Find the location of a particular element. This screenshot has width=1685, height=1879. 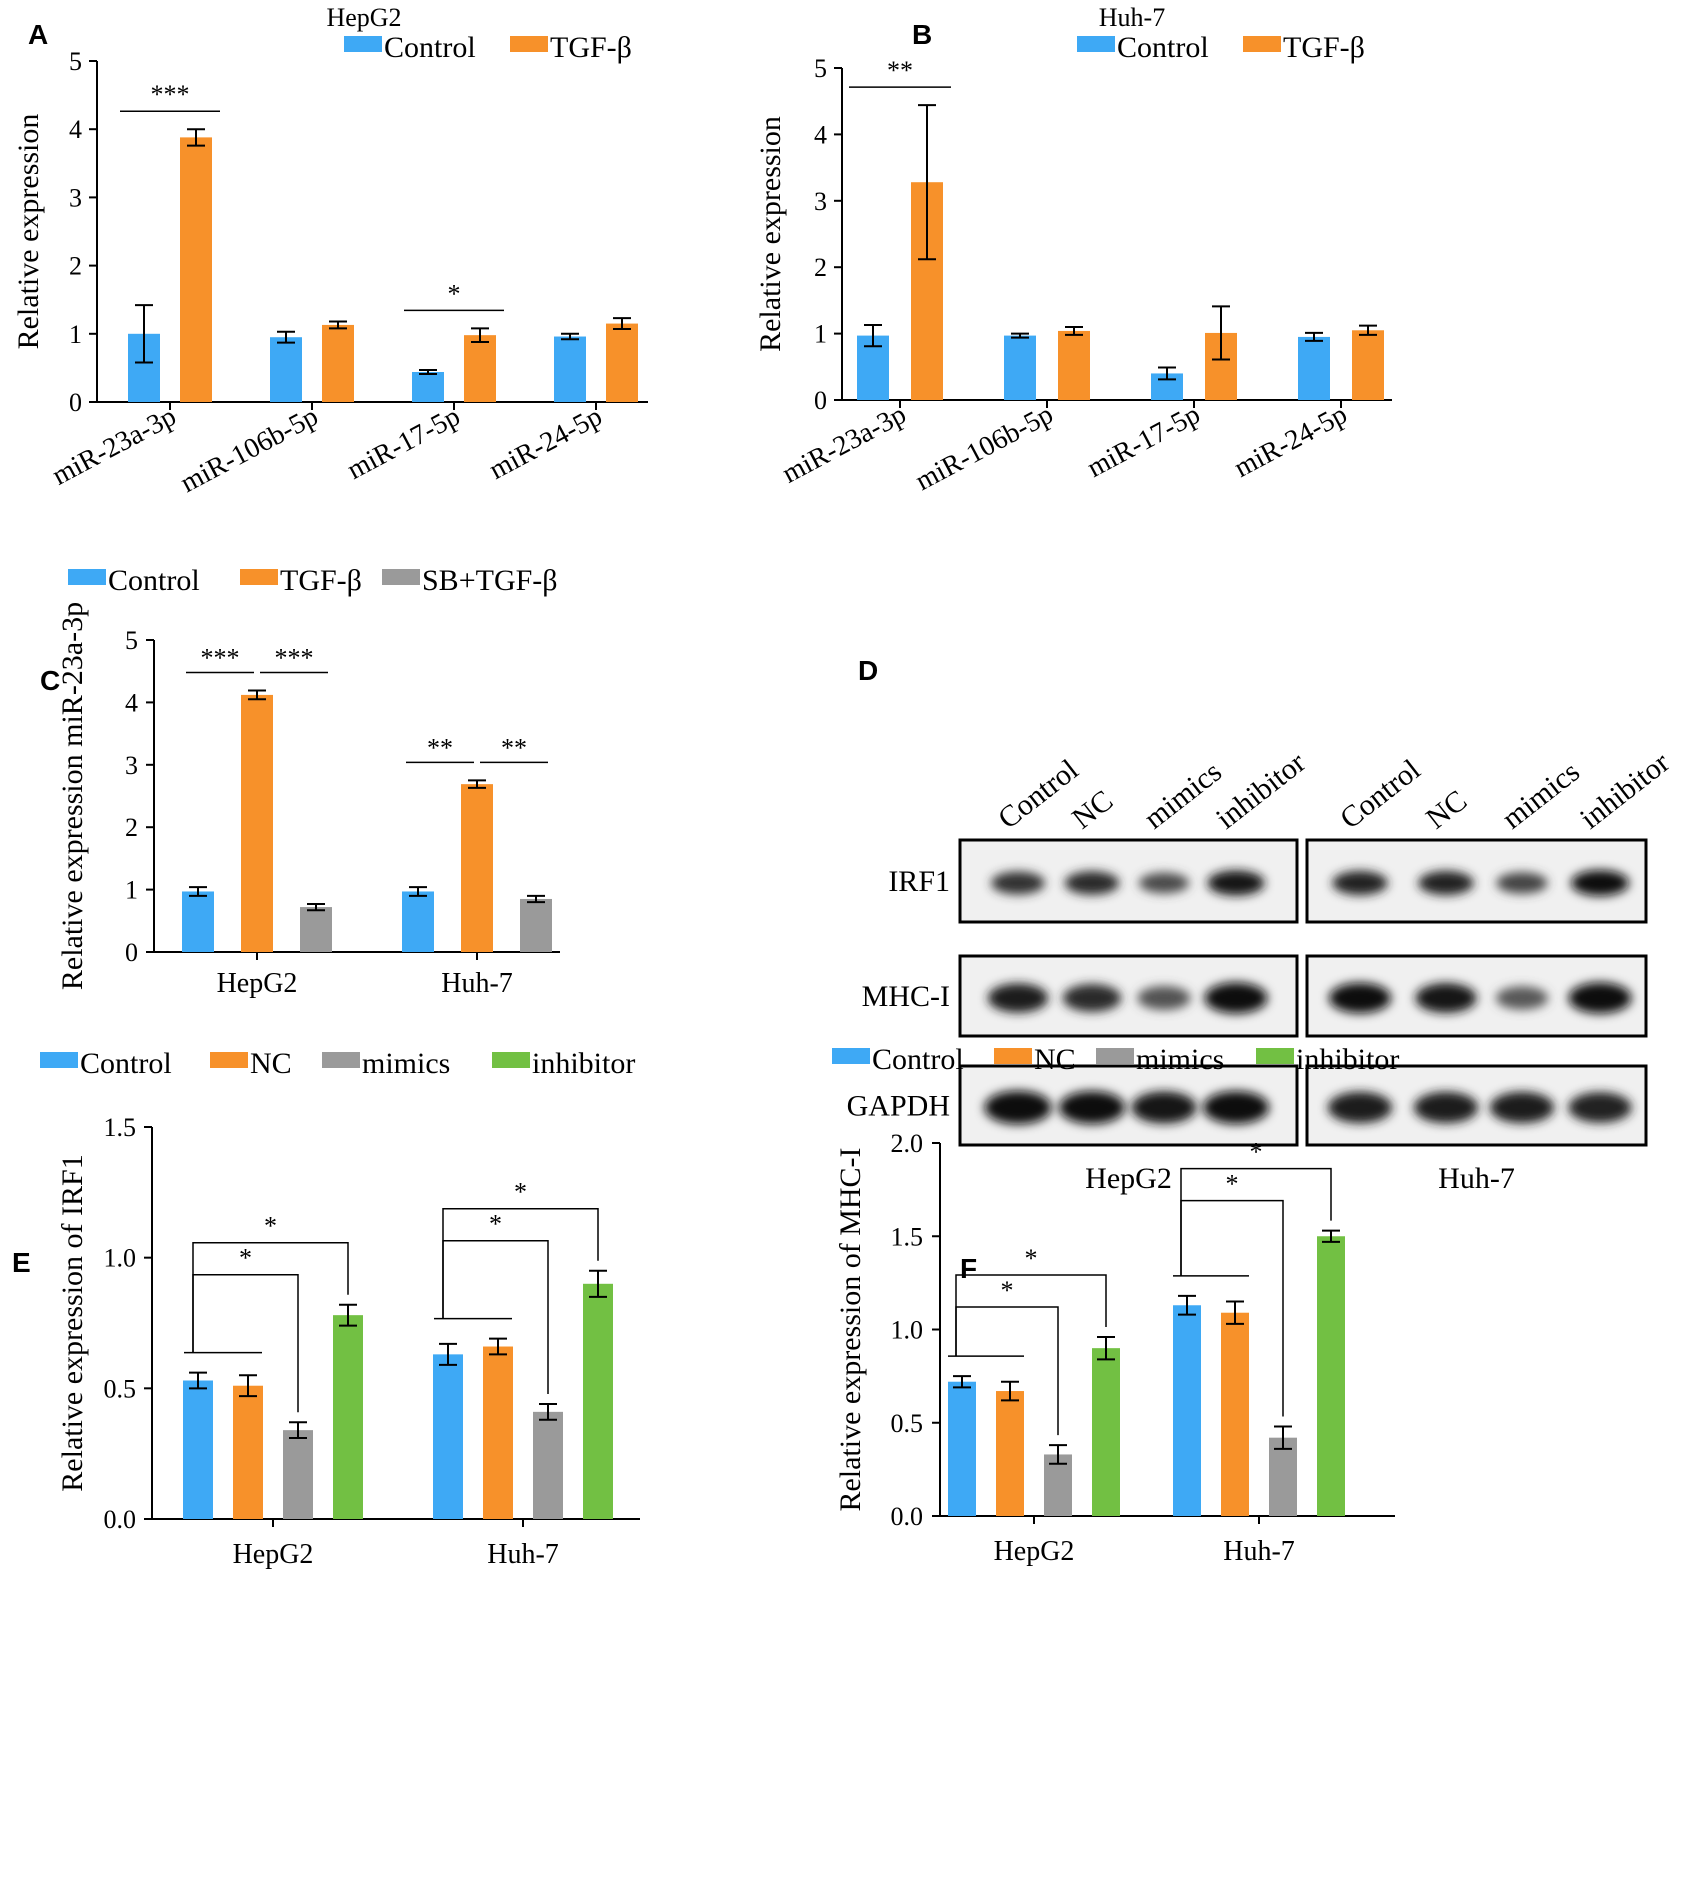

band-mhc-i-mimics-hepg2 is located at coordinates (1164, 998).